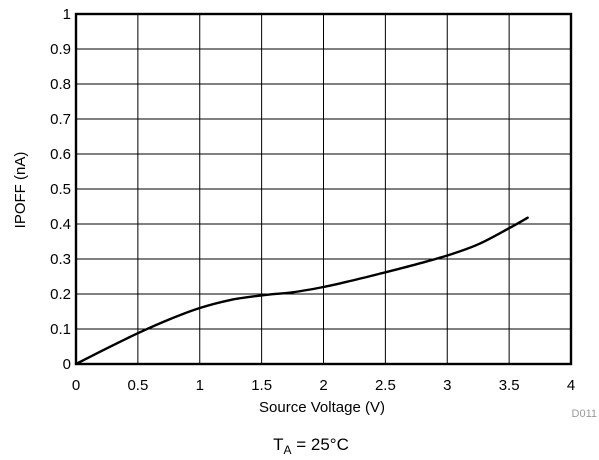 The width and height of the screenshot is (599, 460). What do you see at coordinates (571, 385) in the screenshot?
I see `x-tick-label: 4` at bounding box center [571, 385].